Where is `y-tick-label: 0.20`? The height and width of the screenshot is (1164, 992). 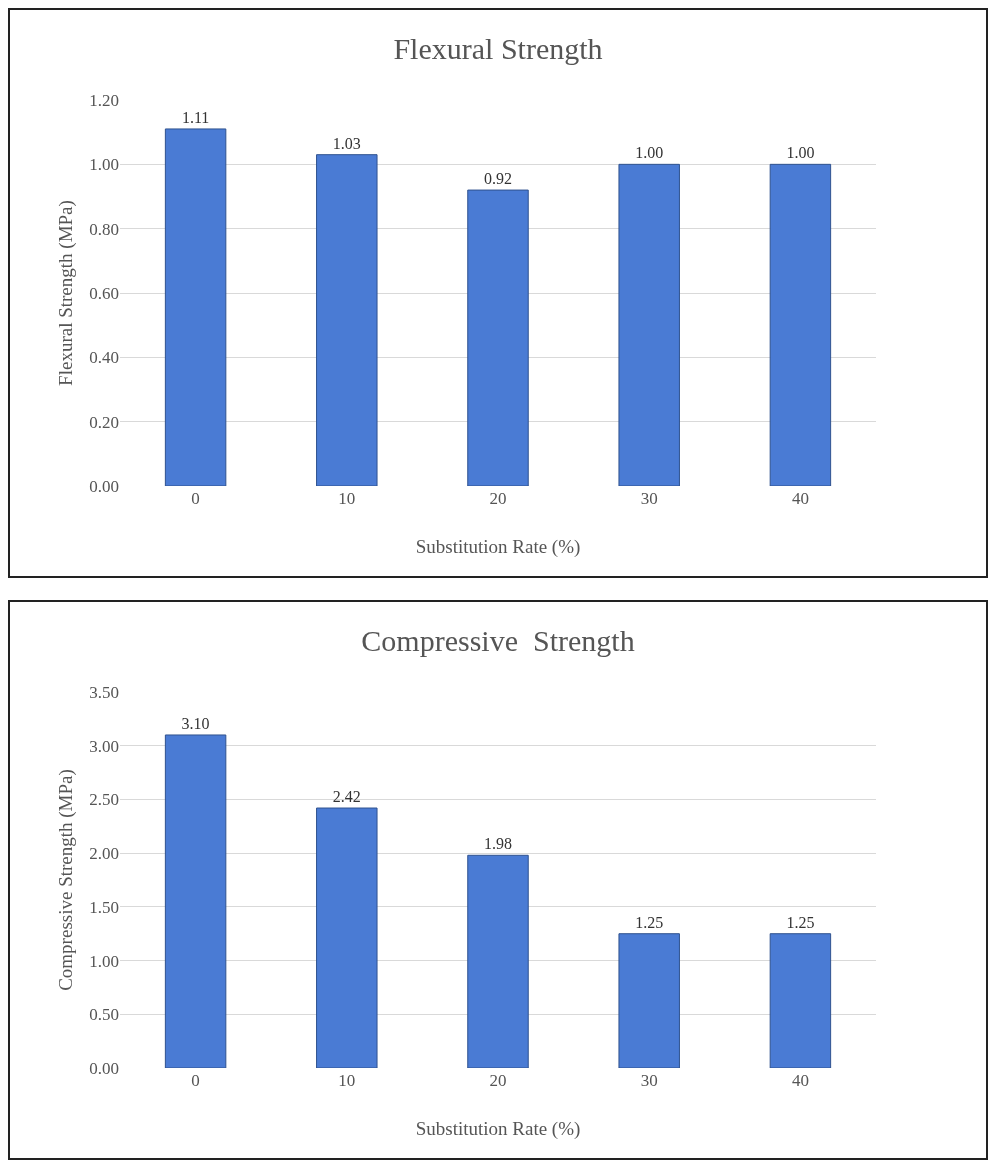 y-tick-label: 0.20 is located at coordinates (104, 422).